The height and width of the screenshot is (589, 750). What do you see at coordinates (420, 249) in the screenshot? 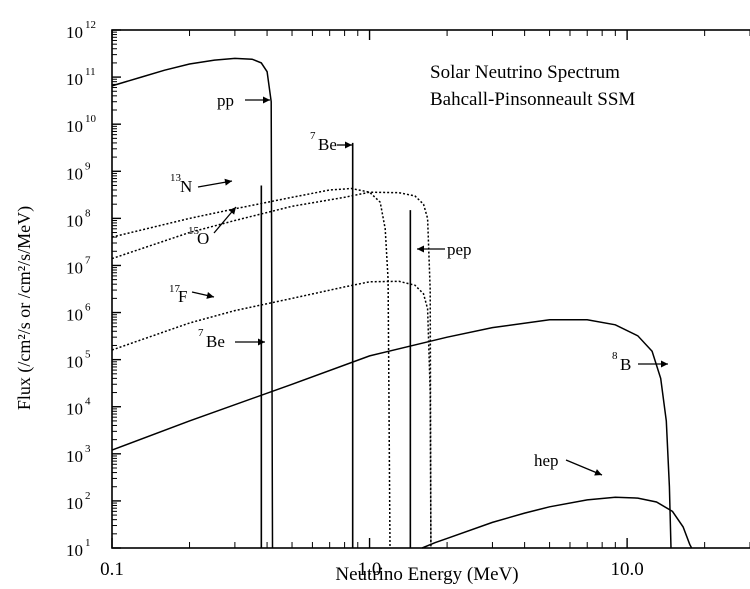
I see `annotation-pep-arrowhead` at bounding box center [420, 249].